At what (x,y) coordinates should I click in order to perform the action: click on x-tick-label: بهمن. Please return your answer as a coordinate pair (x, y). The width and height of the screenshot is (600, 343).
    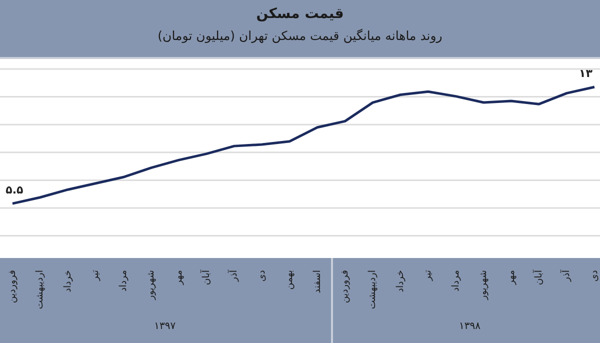
    Looking at the image, I should click on (290, 280).